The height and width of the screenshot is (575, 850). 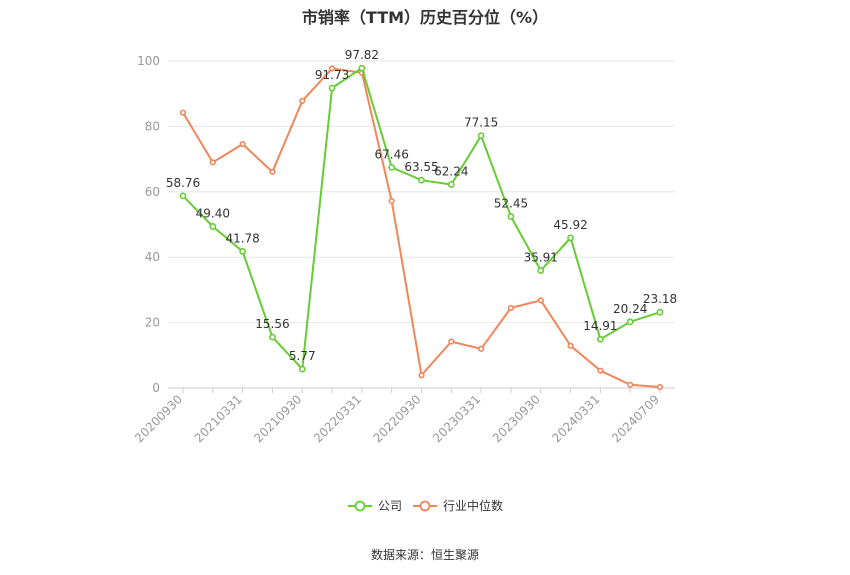 I want to click on data-label: 58.76, so click(x=183, y=183).